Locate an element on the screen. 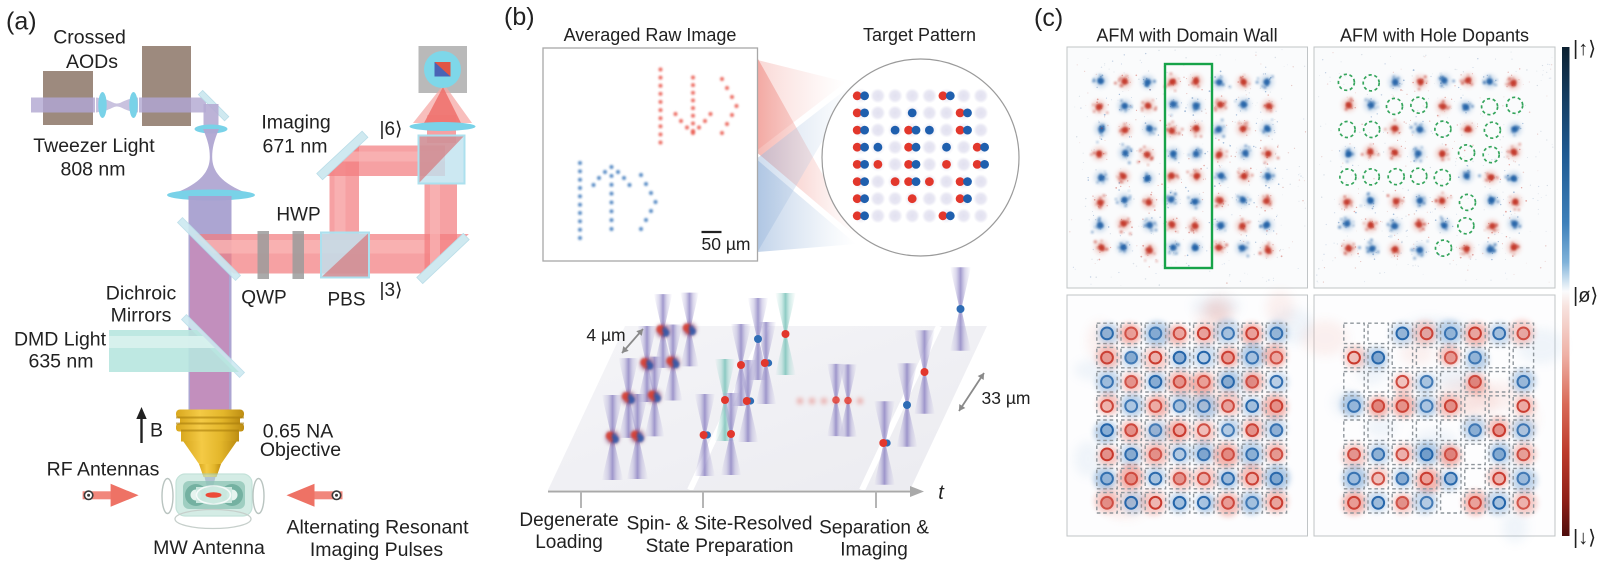  svg-text: Mirrors is located at coordinates (141, 316).